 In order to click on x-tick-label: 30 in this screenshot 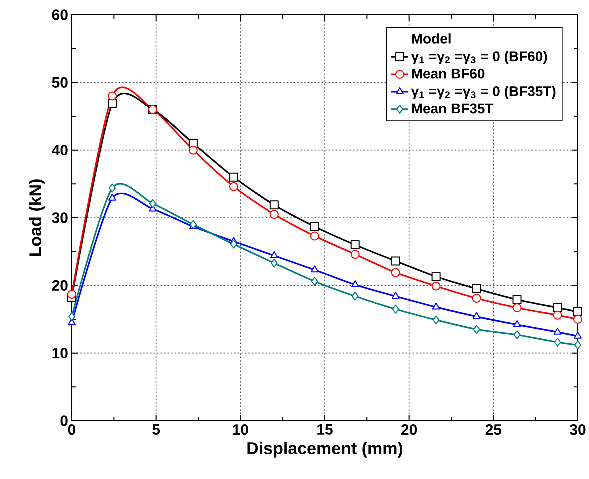, I will do `click(578, 430)`.